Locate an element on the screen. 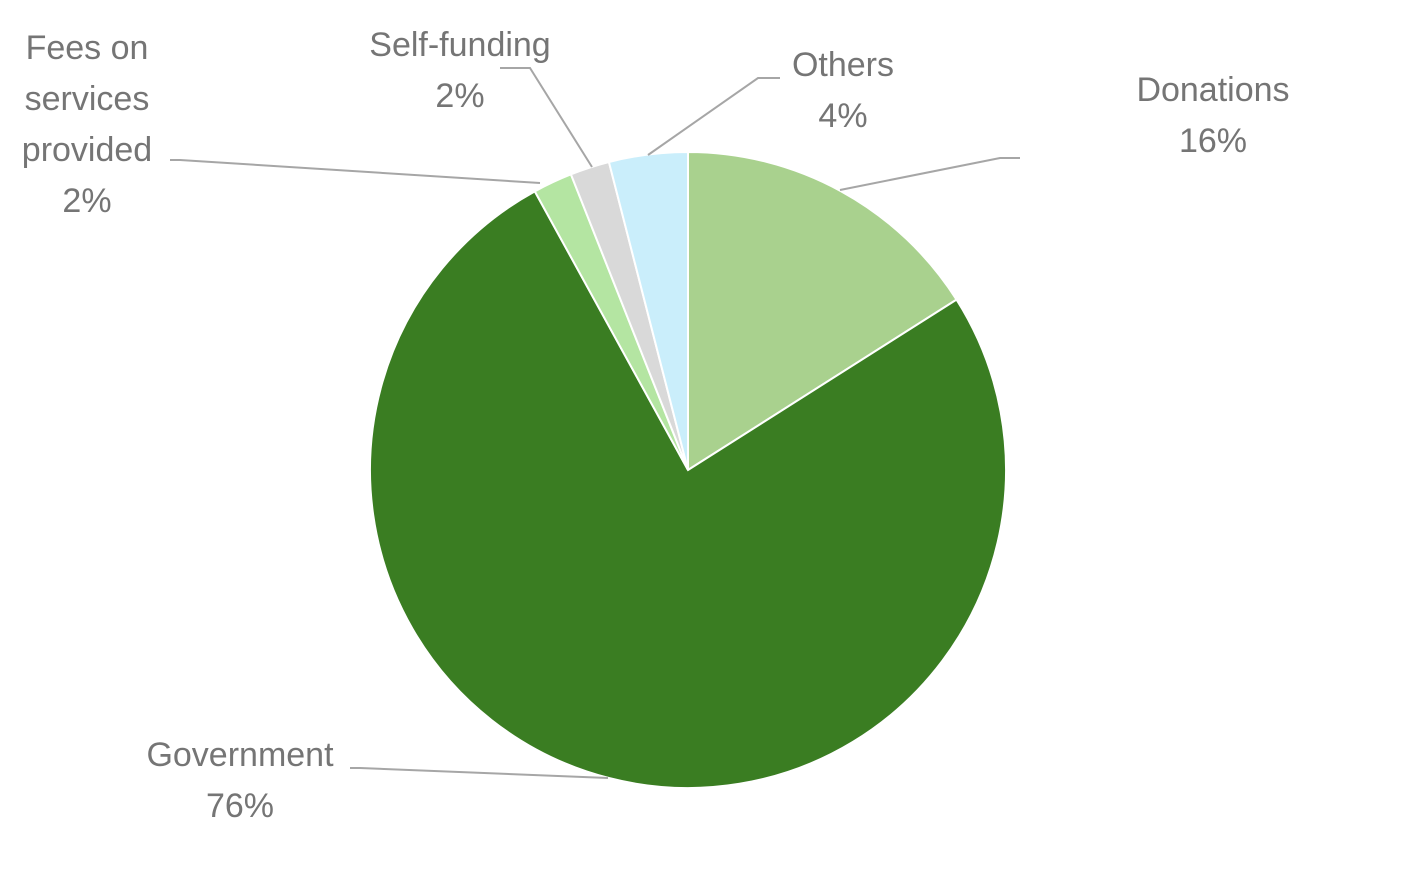  data-label: Fees on services provided 2% is located at coordinates (87, 125).